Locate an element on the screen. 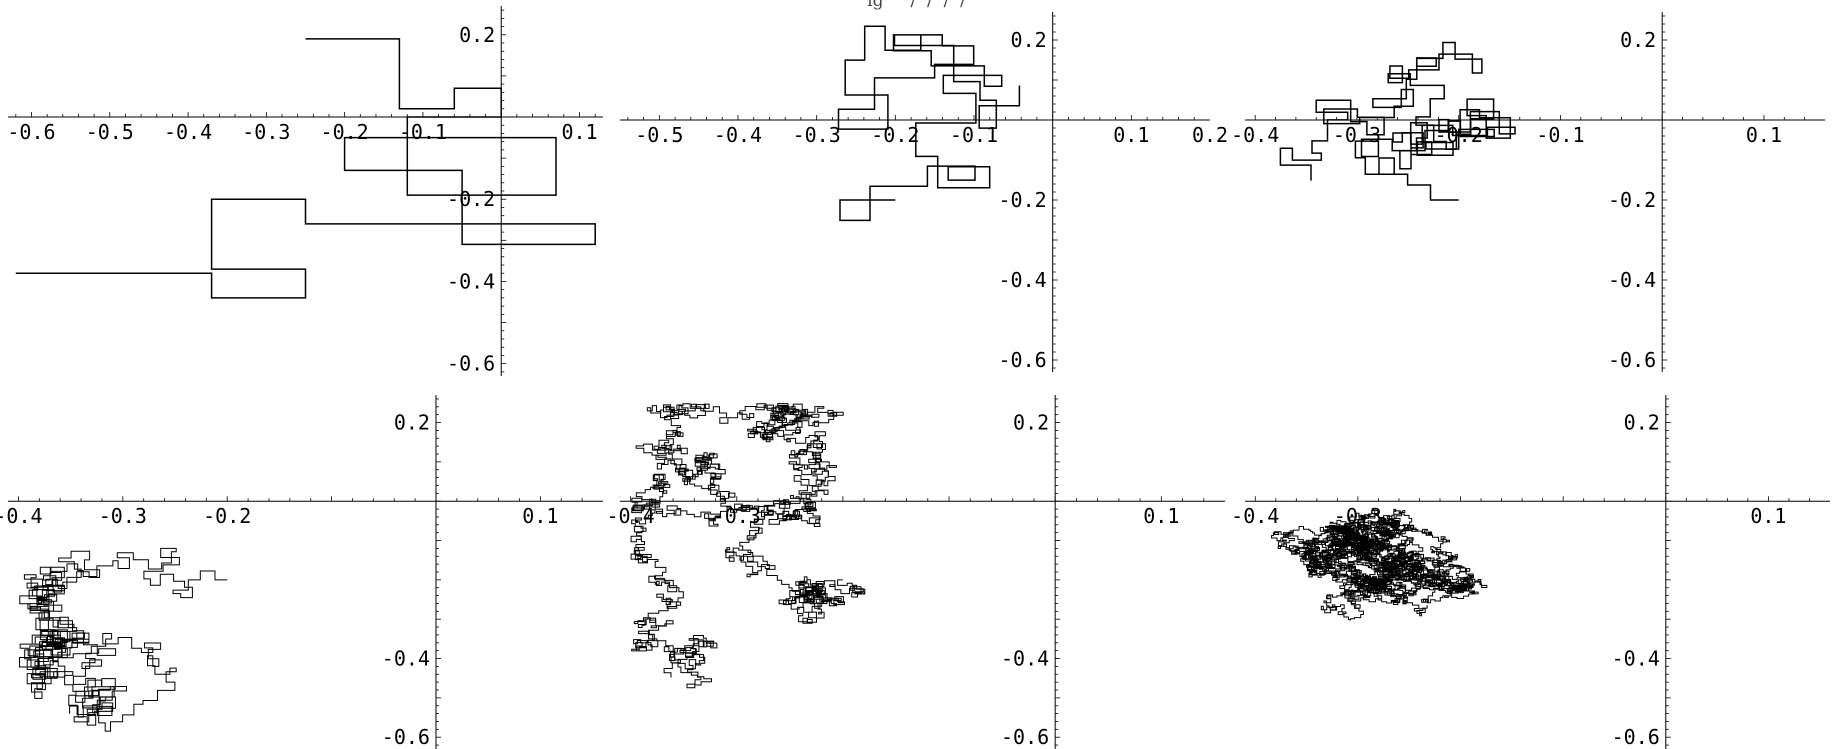  x-tick-label: -0.6 is located at coordinates (31, 132).